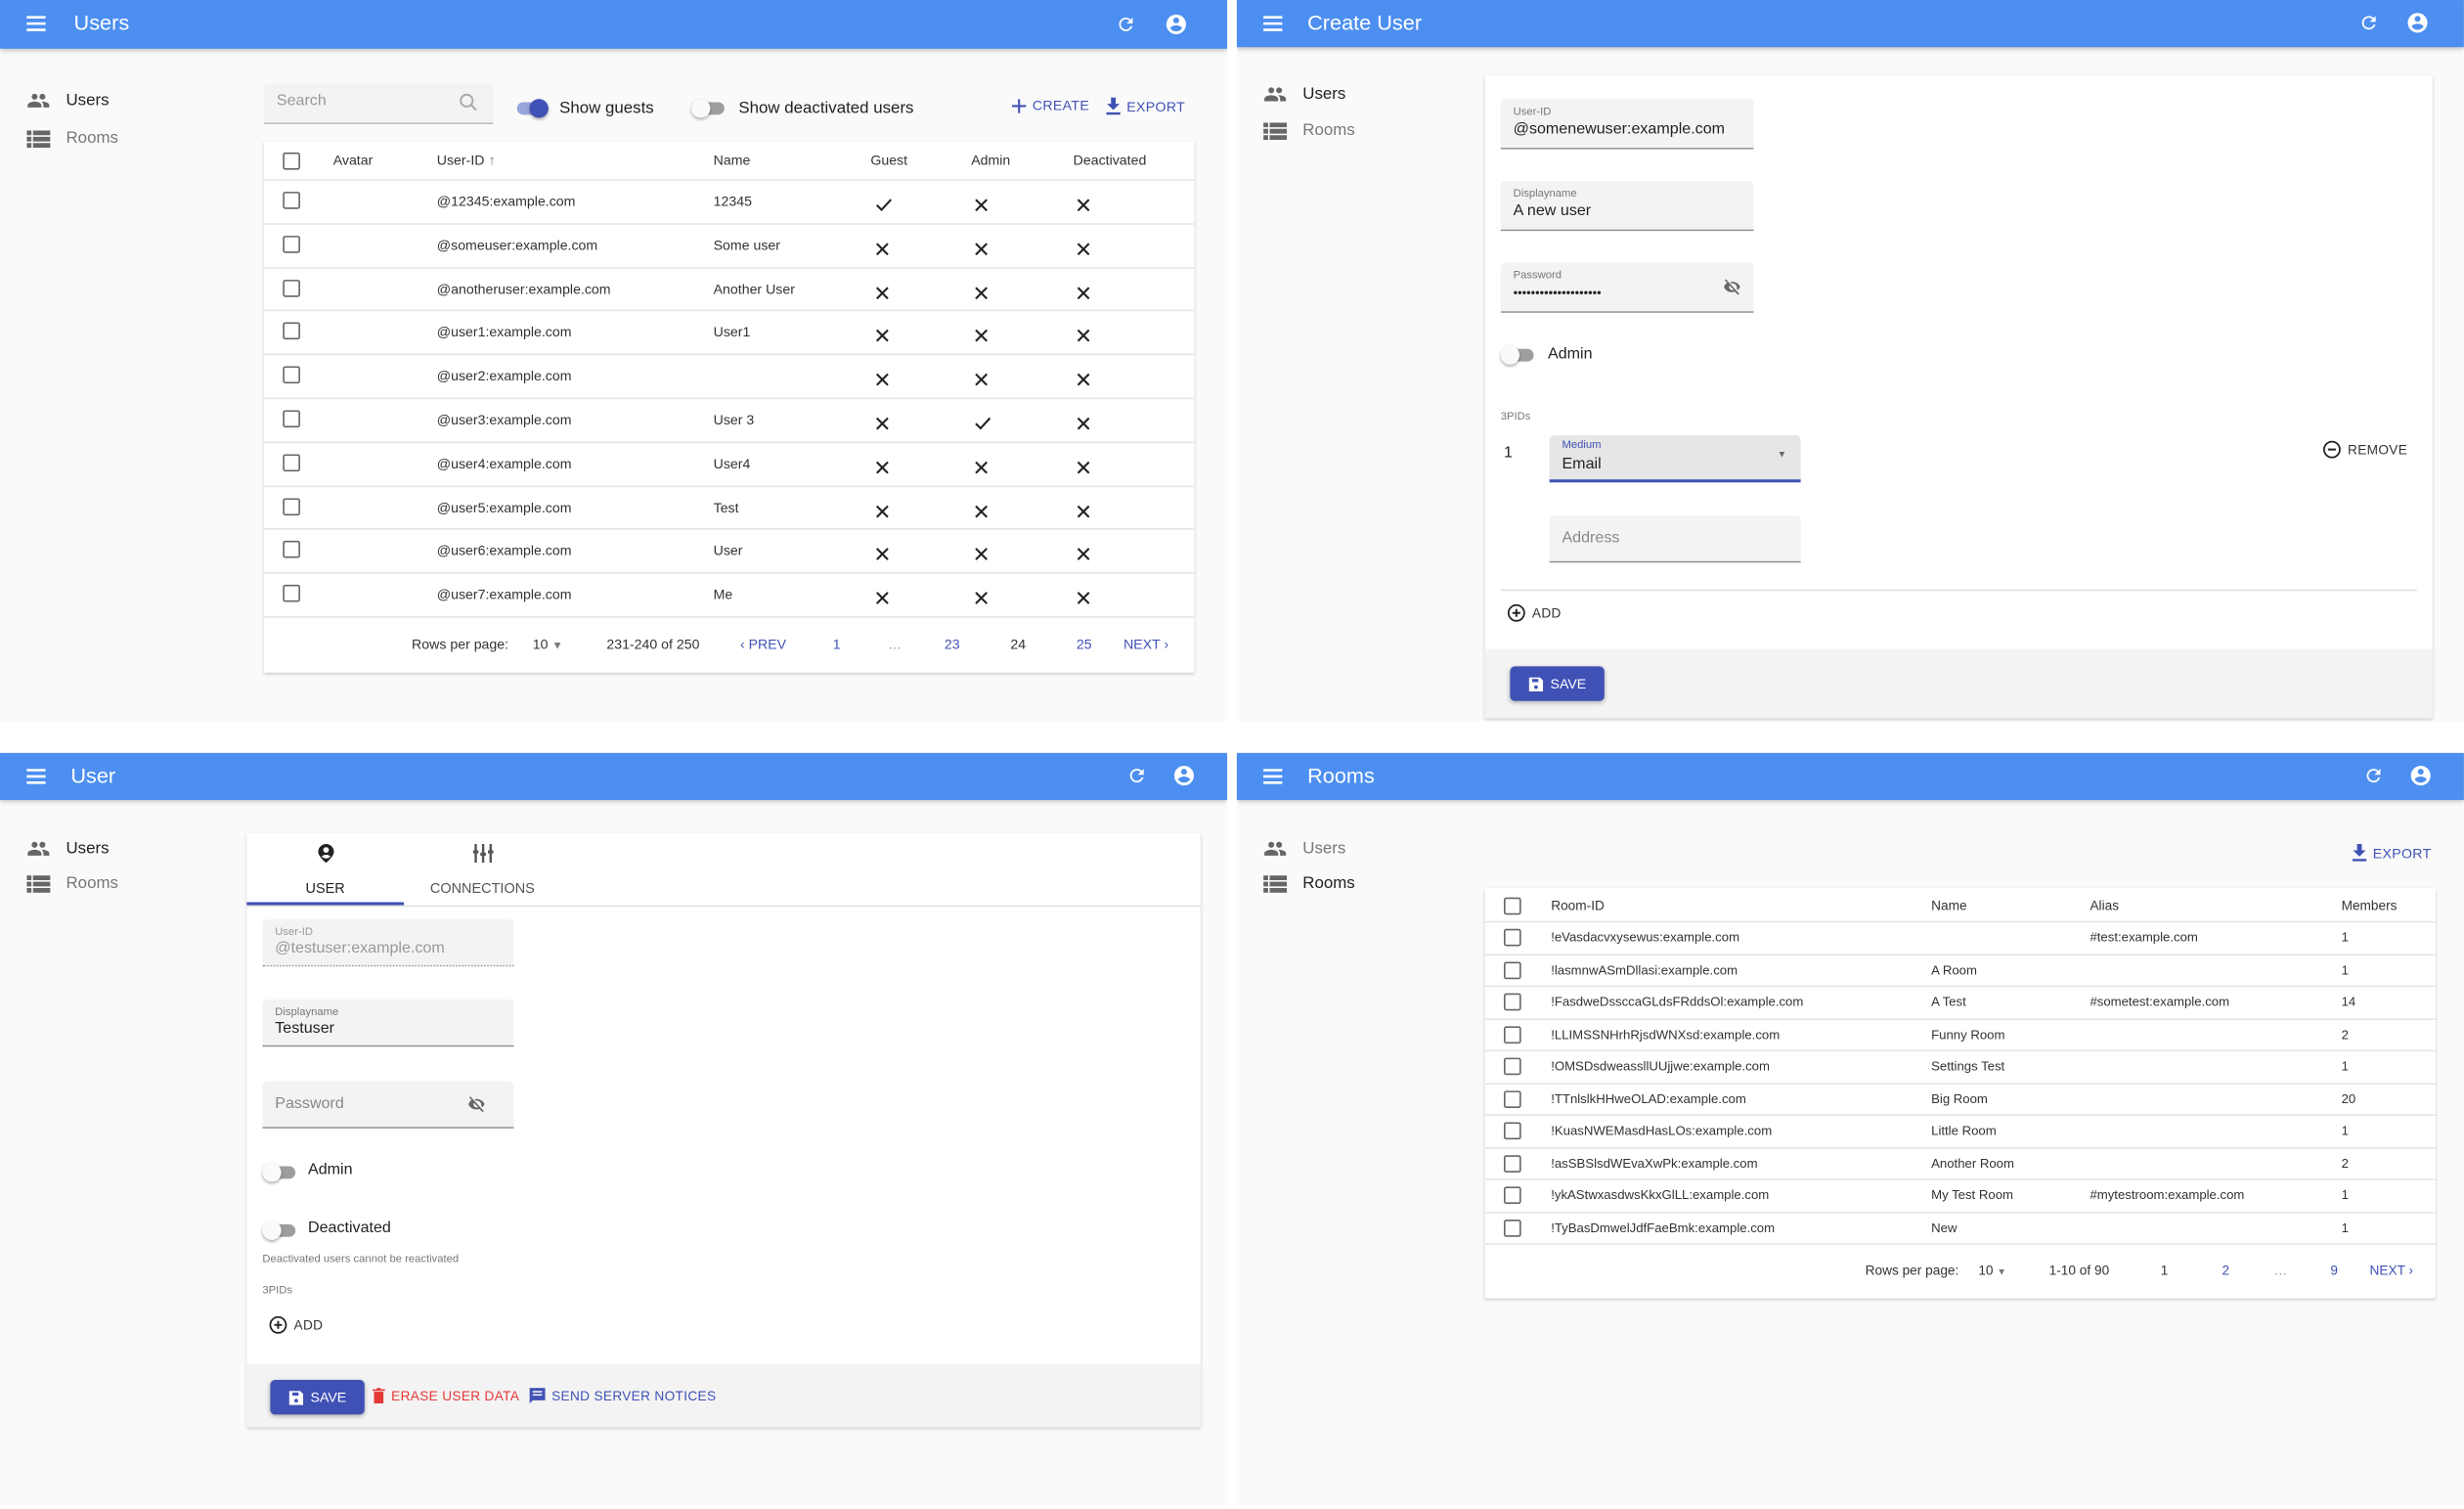 The image size is (2464, 1509). I want to click on displayname-field: Displayname Testuser, so click(388, 1023).